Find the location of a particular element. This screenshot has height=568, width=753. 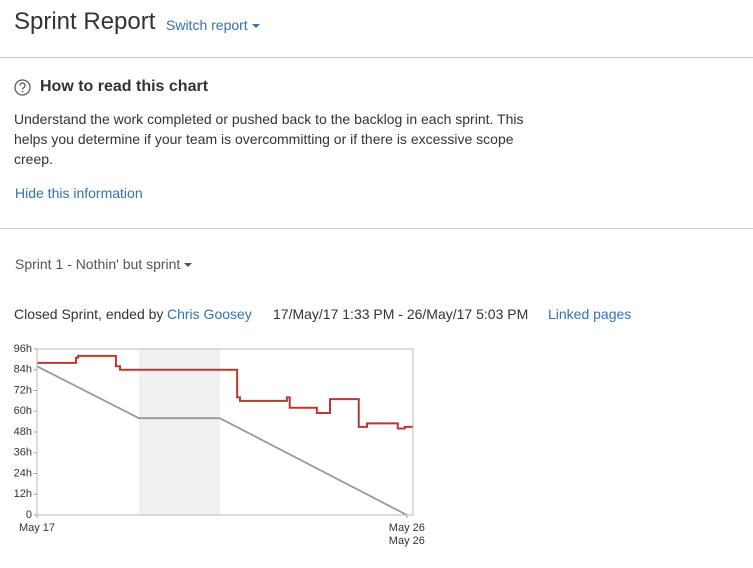

non-working-days is located at coordinates (179, 432).